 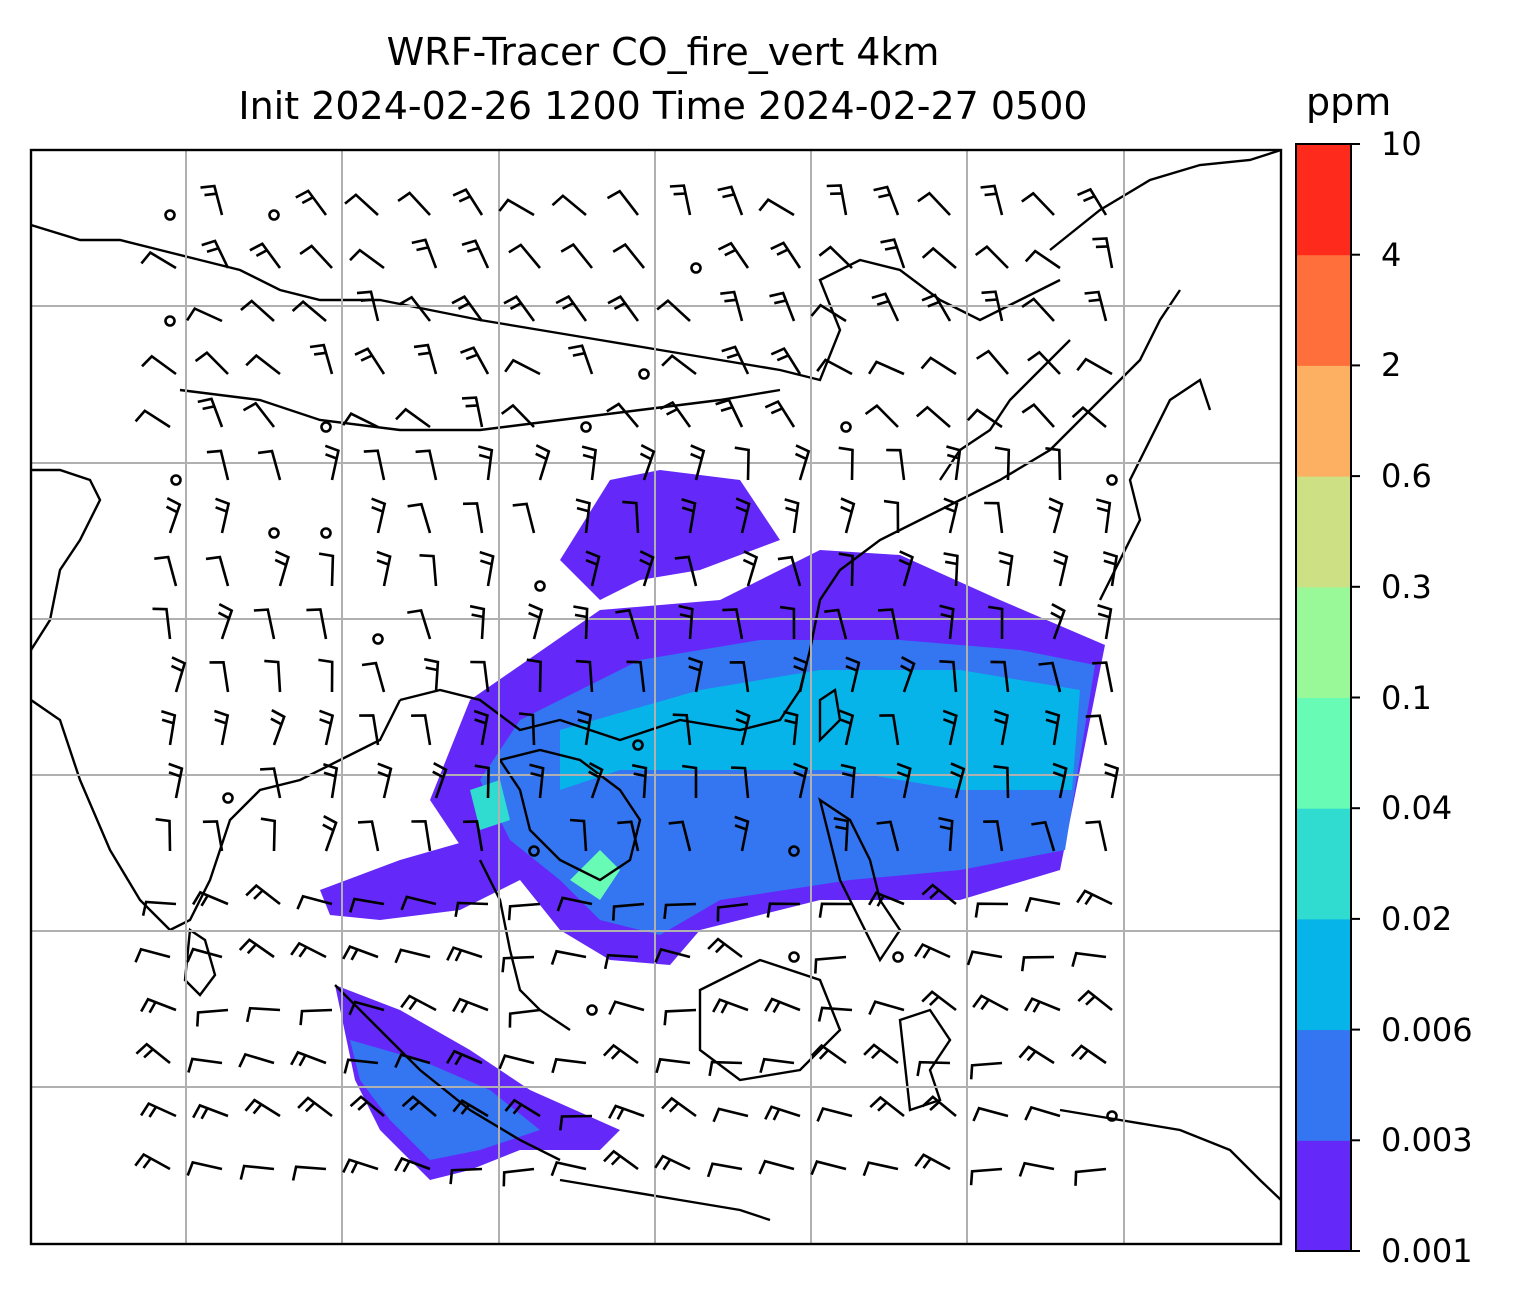 I want to click on coast-kamchatka, so click(x=1165, y=200).